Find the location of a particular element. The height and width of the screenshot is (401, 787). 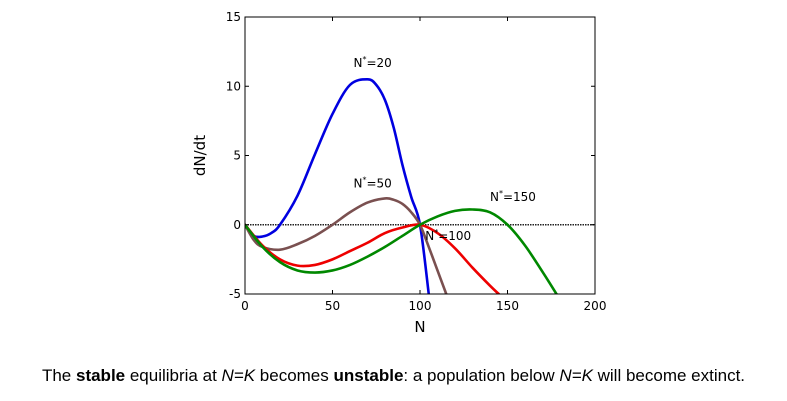

x-tick-label: 100 is located at coordinates (420, 306).